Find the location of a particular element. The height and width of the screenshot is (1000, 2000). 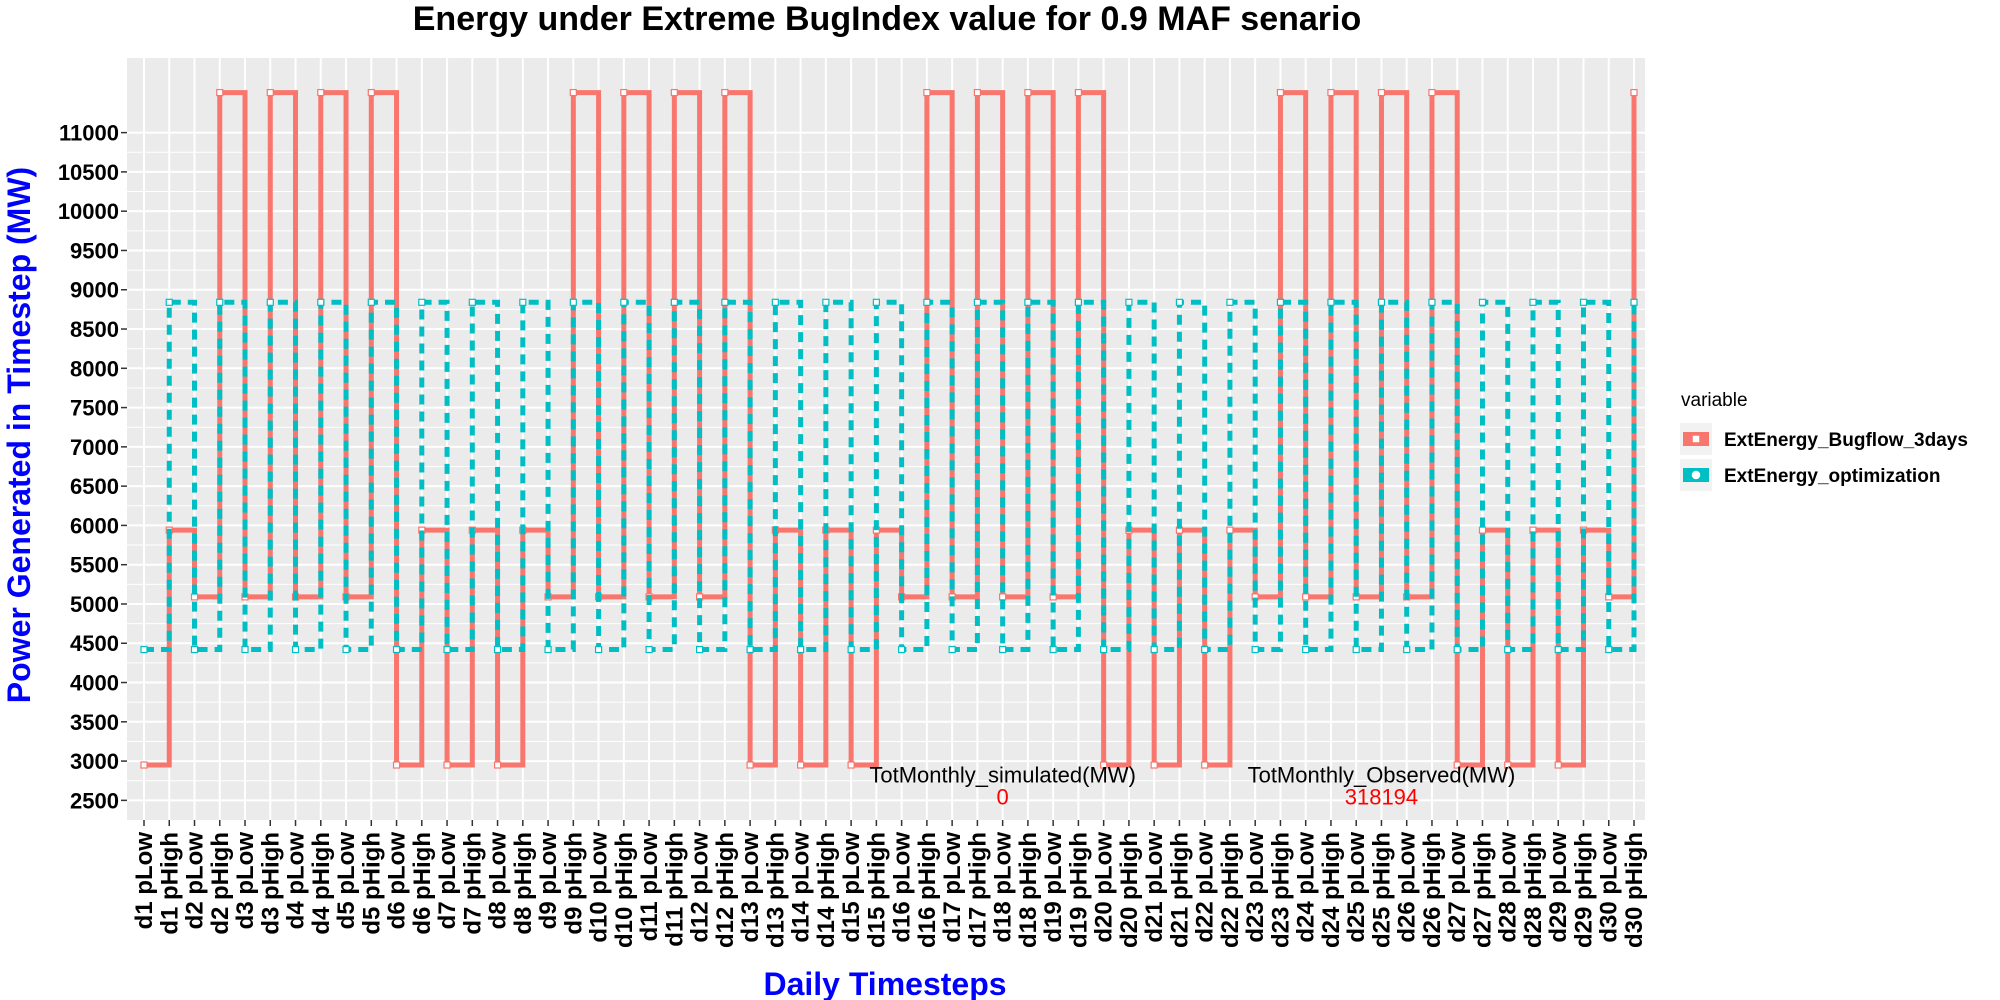

x-tick-label: d2 pLow is located at coordinates (195, 881).